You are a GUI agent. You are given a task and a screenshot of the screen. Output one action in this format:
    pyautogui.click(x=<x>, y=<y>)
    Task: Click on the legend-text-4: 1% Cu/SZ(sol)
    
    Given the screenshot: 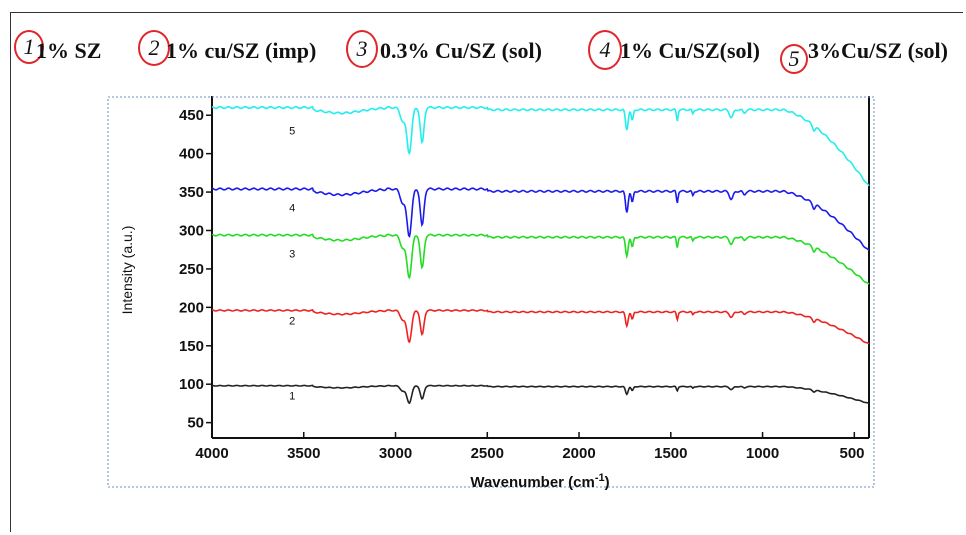 What is the action you would take?
    pyautogui.click(x=690, y=50)
    